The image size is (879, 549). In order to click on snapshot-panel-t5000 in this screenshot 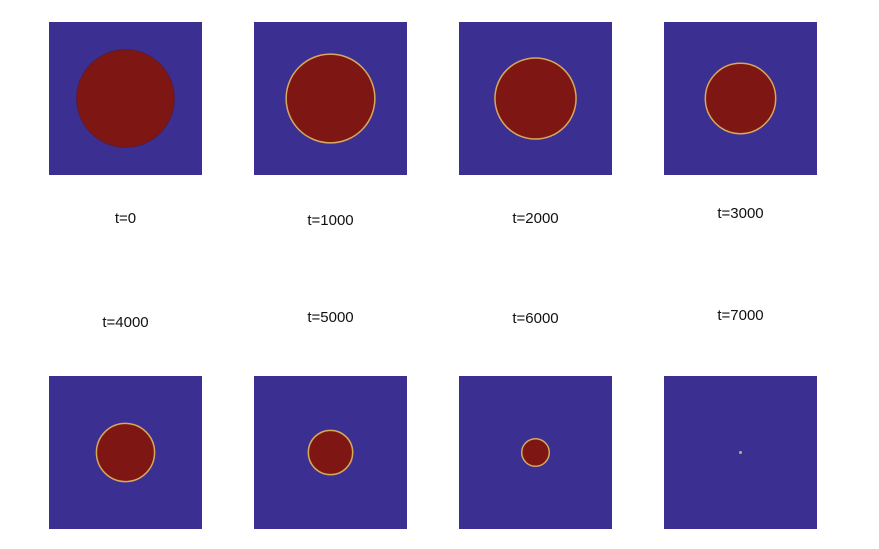, I will do `click(330, 452)`.